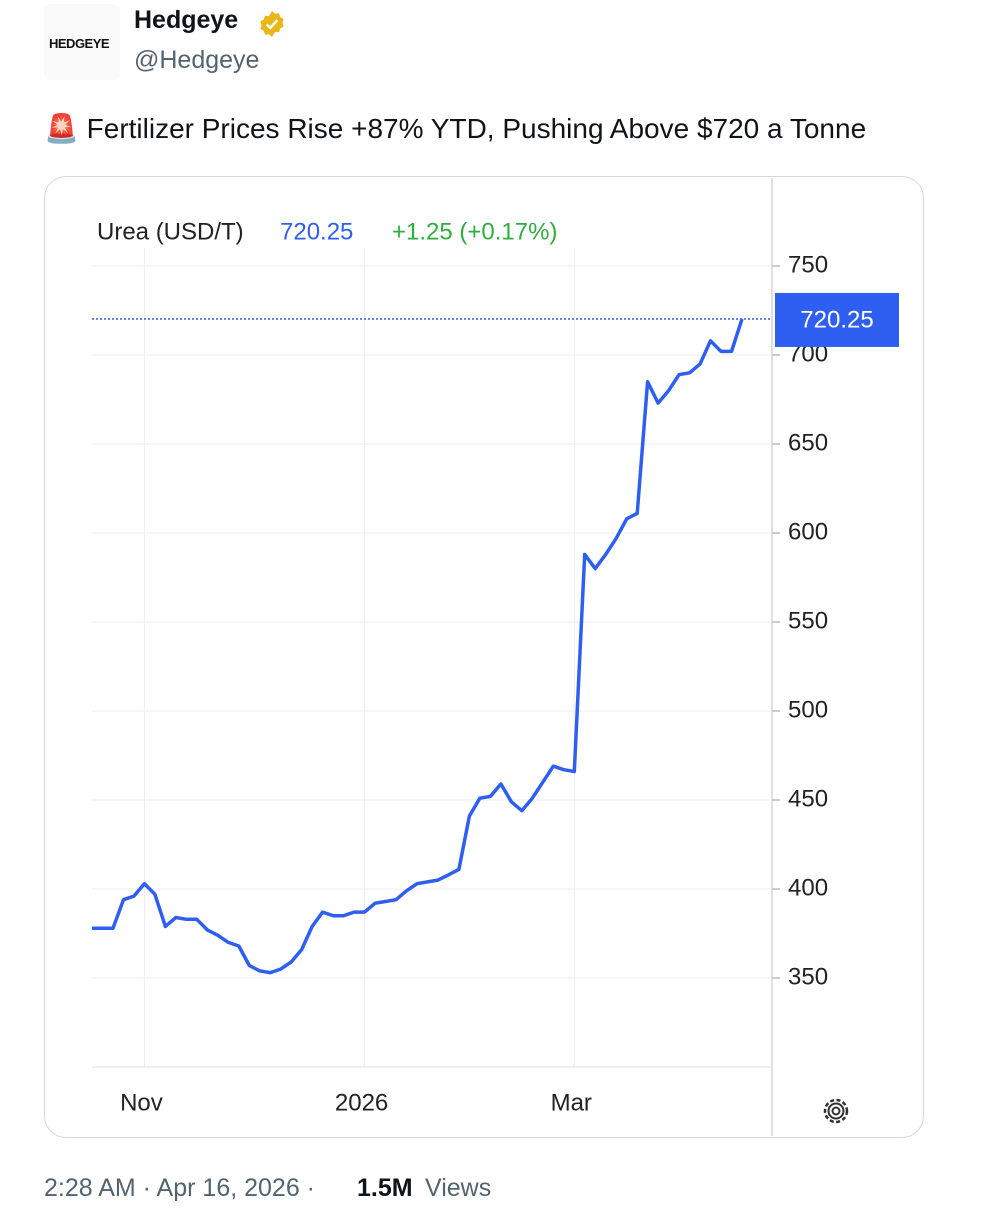 The image size is (1005, 1221). What do you see at coordinates (808, 798) in the screenshot?
I see `y-tick-label: 450` at bounding box center [808, 798].